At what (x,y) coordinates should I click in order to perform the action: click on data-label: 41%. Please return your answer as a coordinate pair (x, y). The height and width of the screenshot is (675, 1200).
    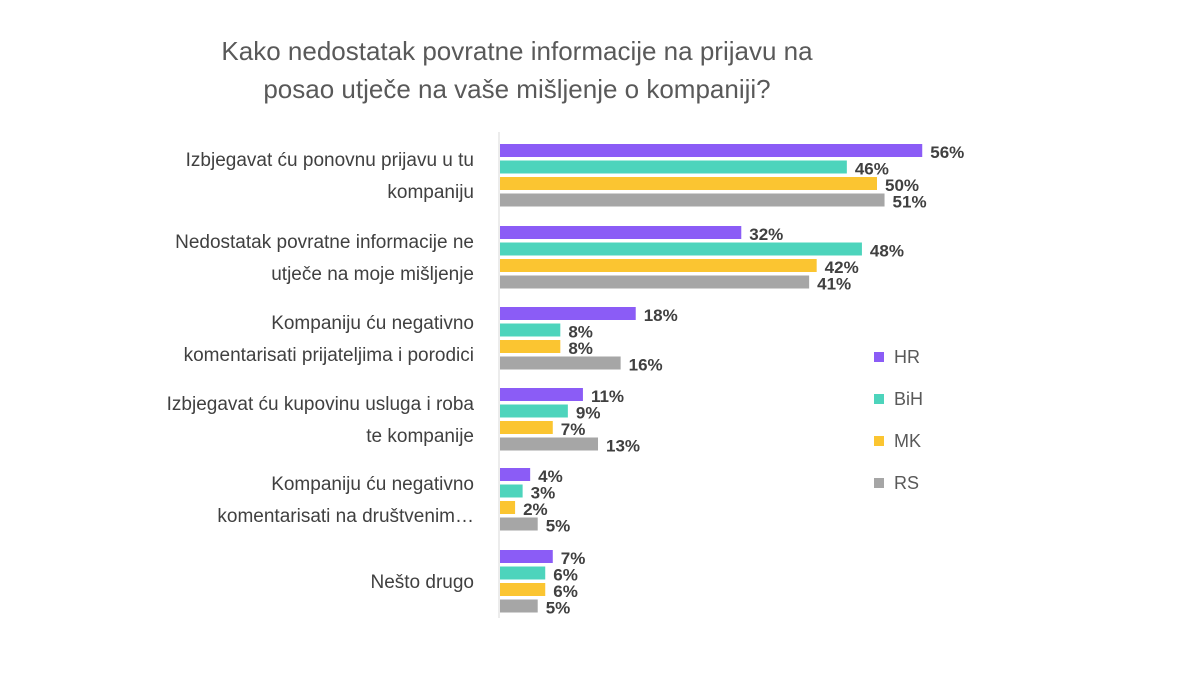
    Looking at the image, I should click on (834, 284).